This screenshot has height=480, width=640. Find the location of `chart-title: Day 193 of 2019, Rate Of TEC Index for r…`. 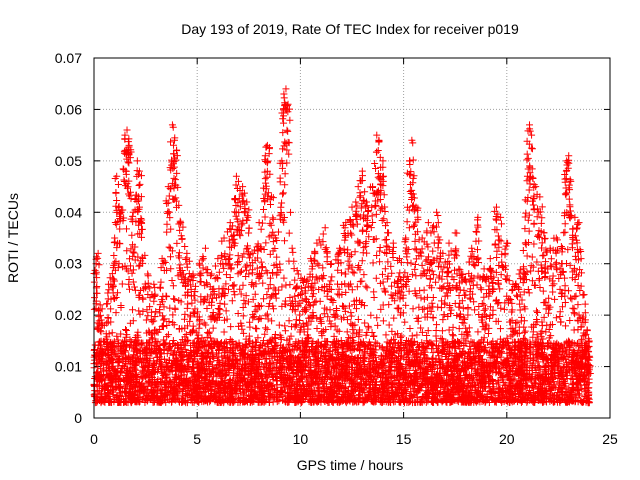

chart-title: Day 193 of 2019, Rate Of TEC Index for r… is located at coordinates (350, 29).